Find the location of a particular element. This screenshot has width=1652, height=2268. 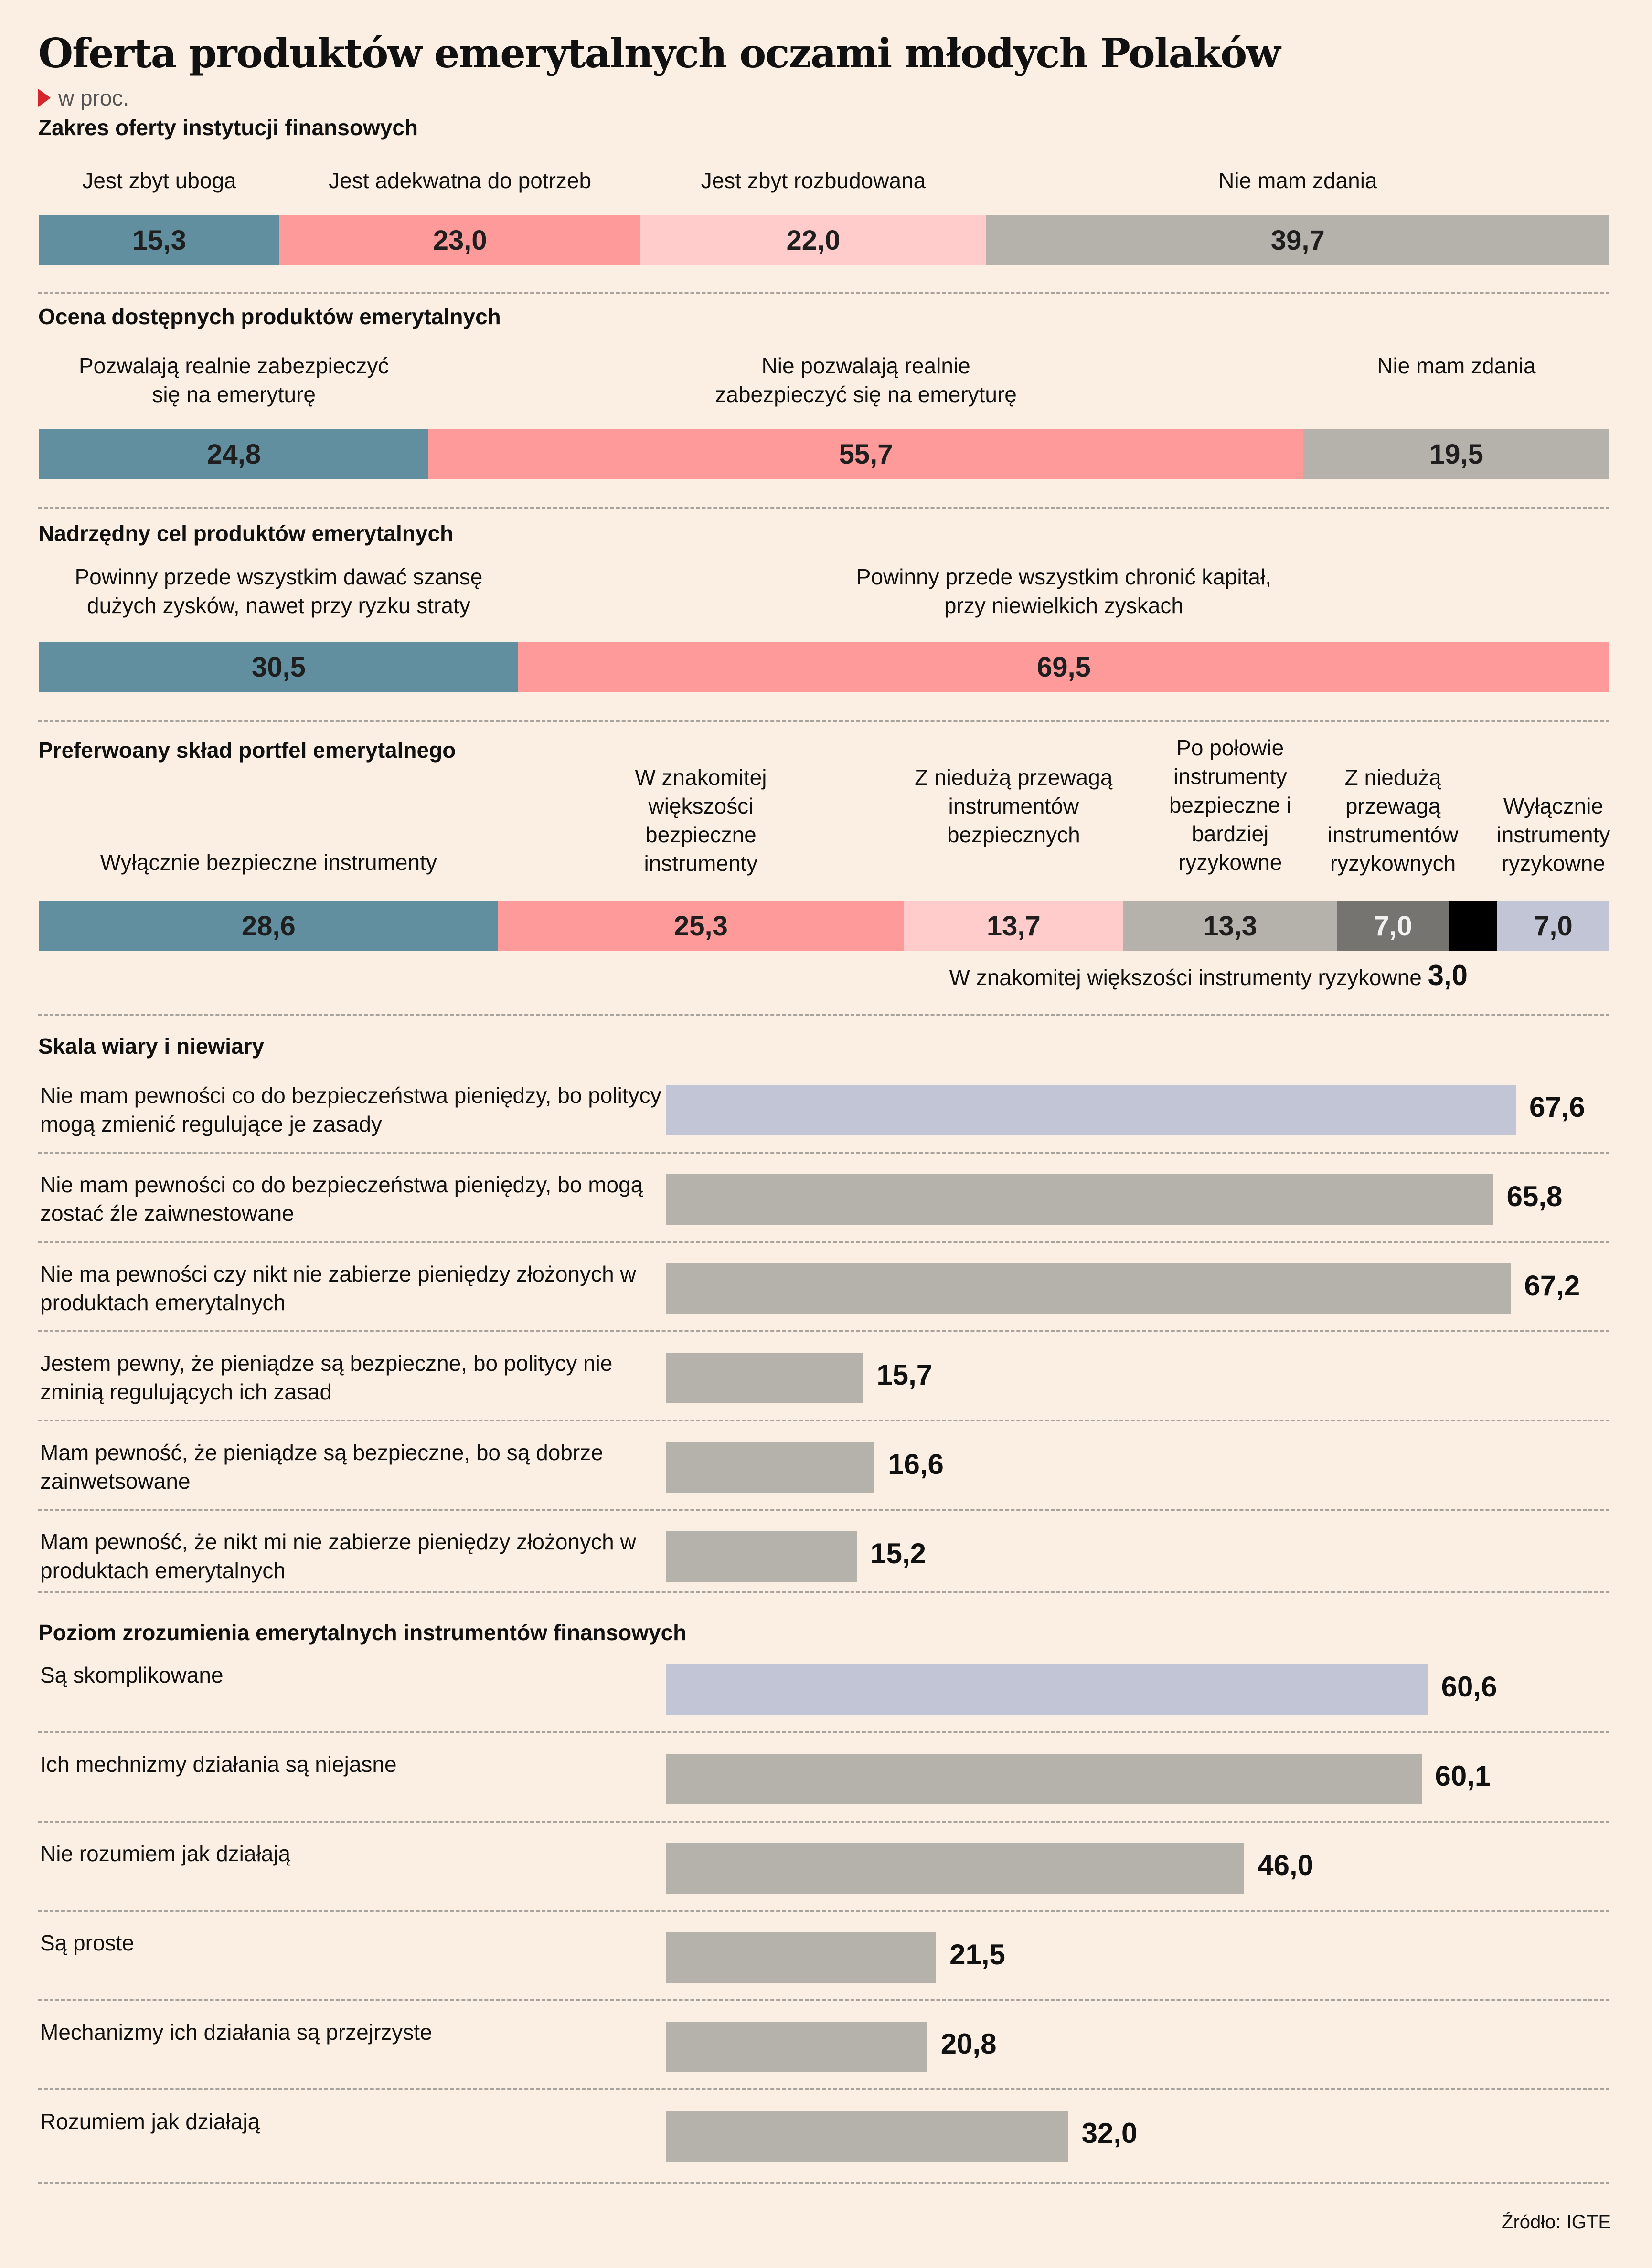

portfolio-value-label: 13,7 is located at coordinates (1013, 926).